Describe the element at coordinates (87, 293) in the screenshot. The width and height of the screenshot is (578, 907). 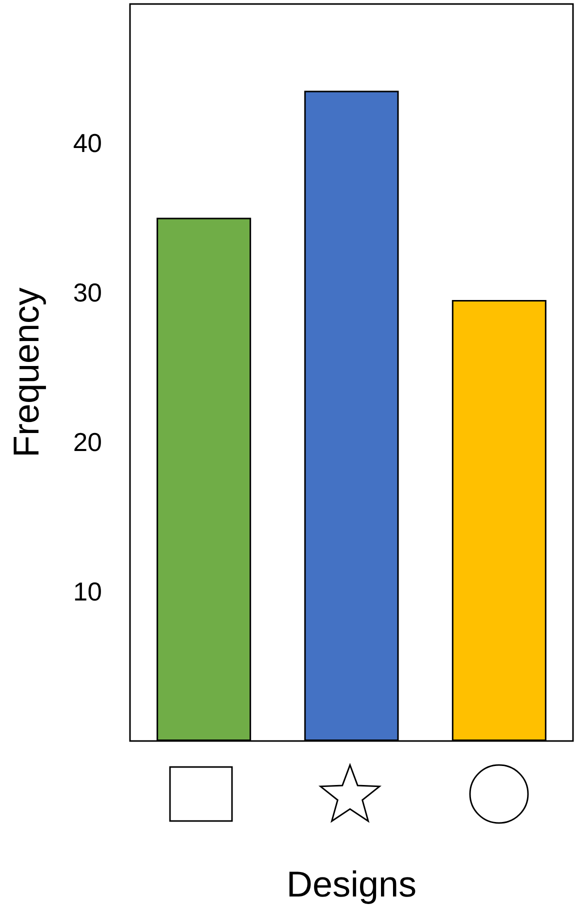
I see `y-tick-label: 30` at that location.